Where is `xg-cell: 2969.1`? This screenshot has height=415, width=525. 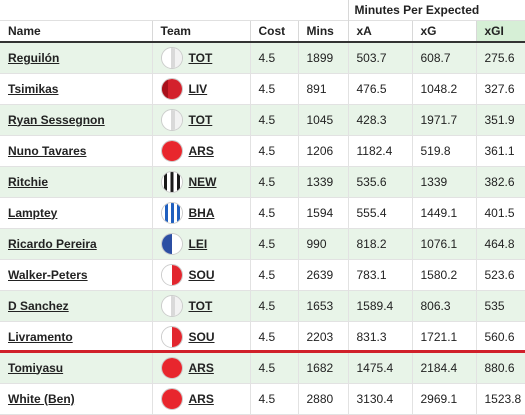 xg-cell: 2969.1 is located at coordinates (443, 399).